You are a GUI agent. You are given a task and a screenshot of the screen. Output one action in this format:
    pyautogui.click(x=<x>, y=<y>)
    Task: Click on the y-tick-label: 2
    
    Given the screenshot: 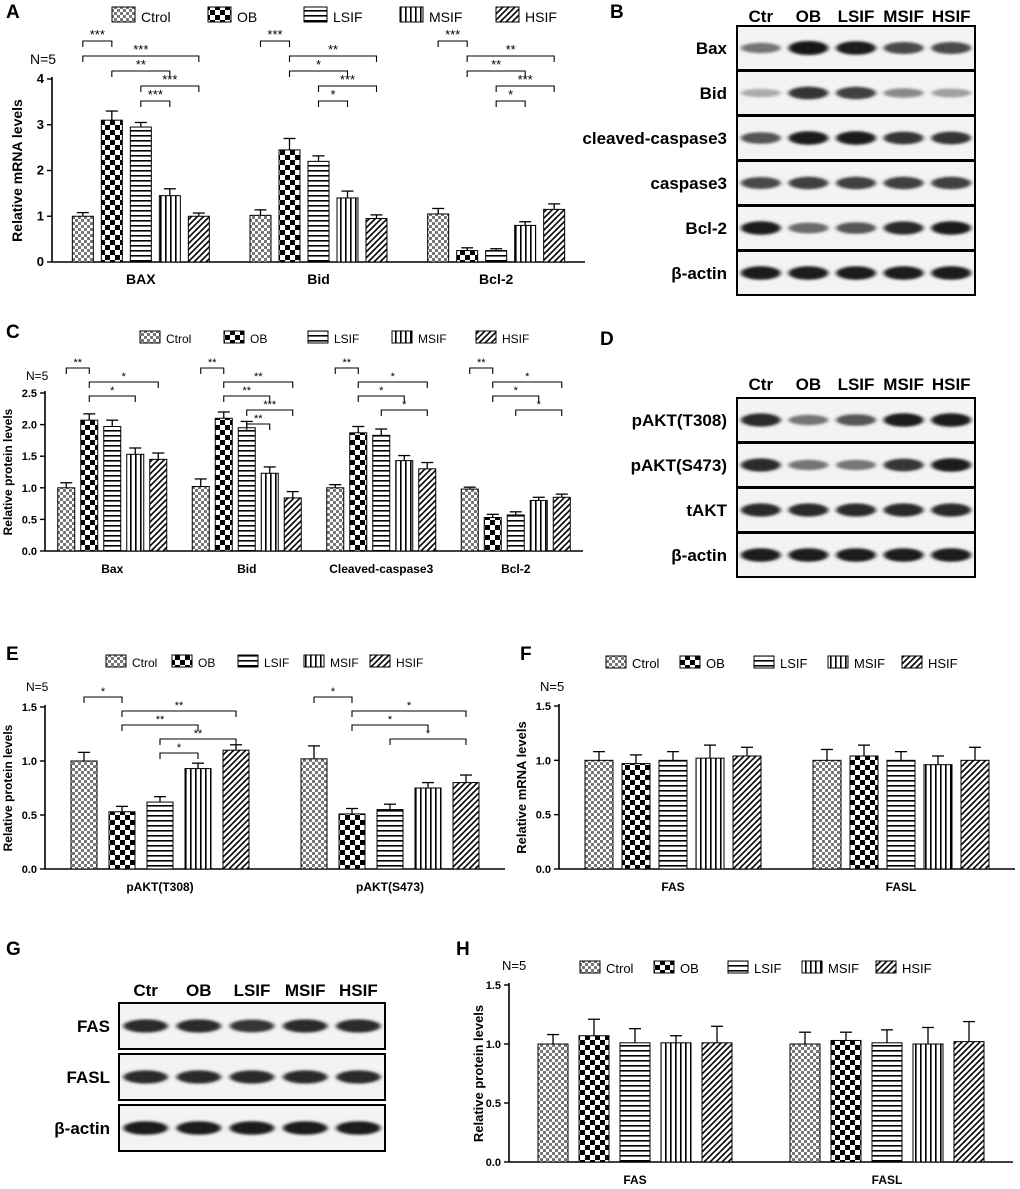 What is the action you would take?
    pyautogui.click(x=40, y=170)
    